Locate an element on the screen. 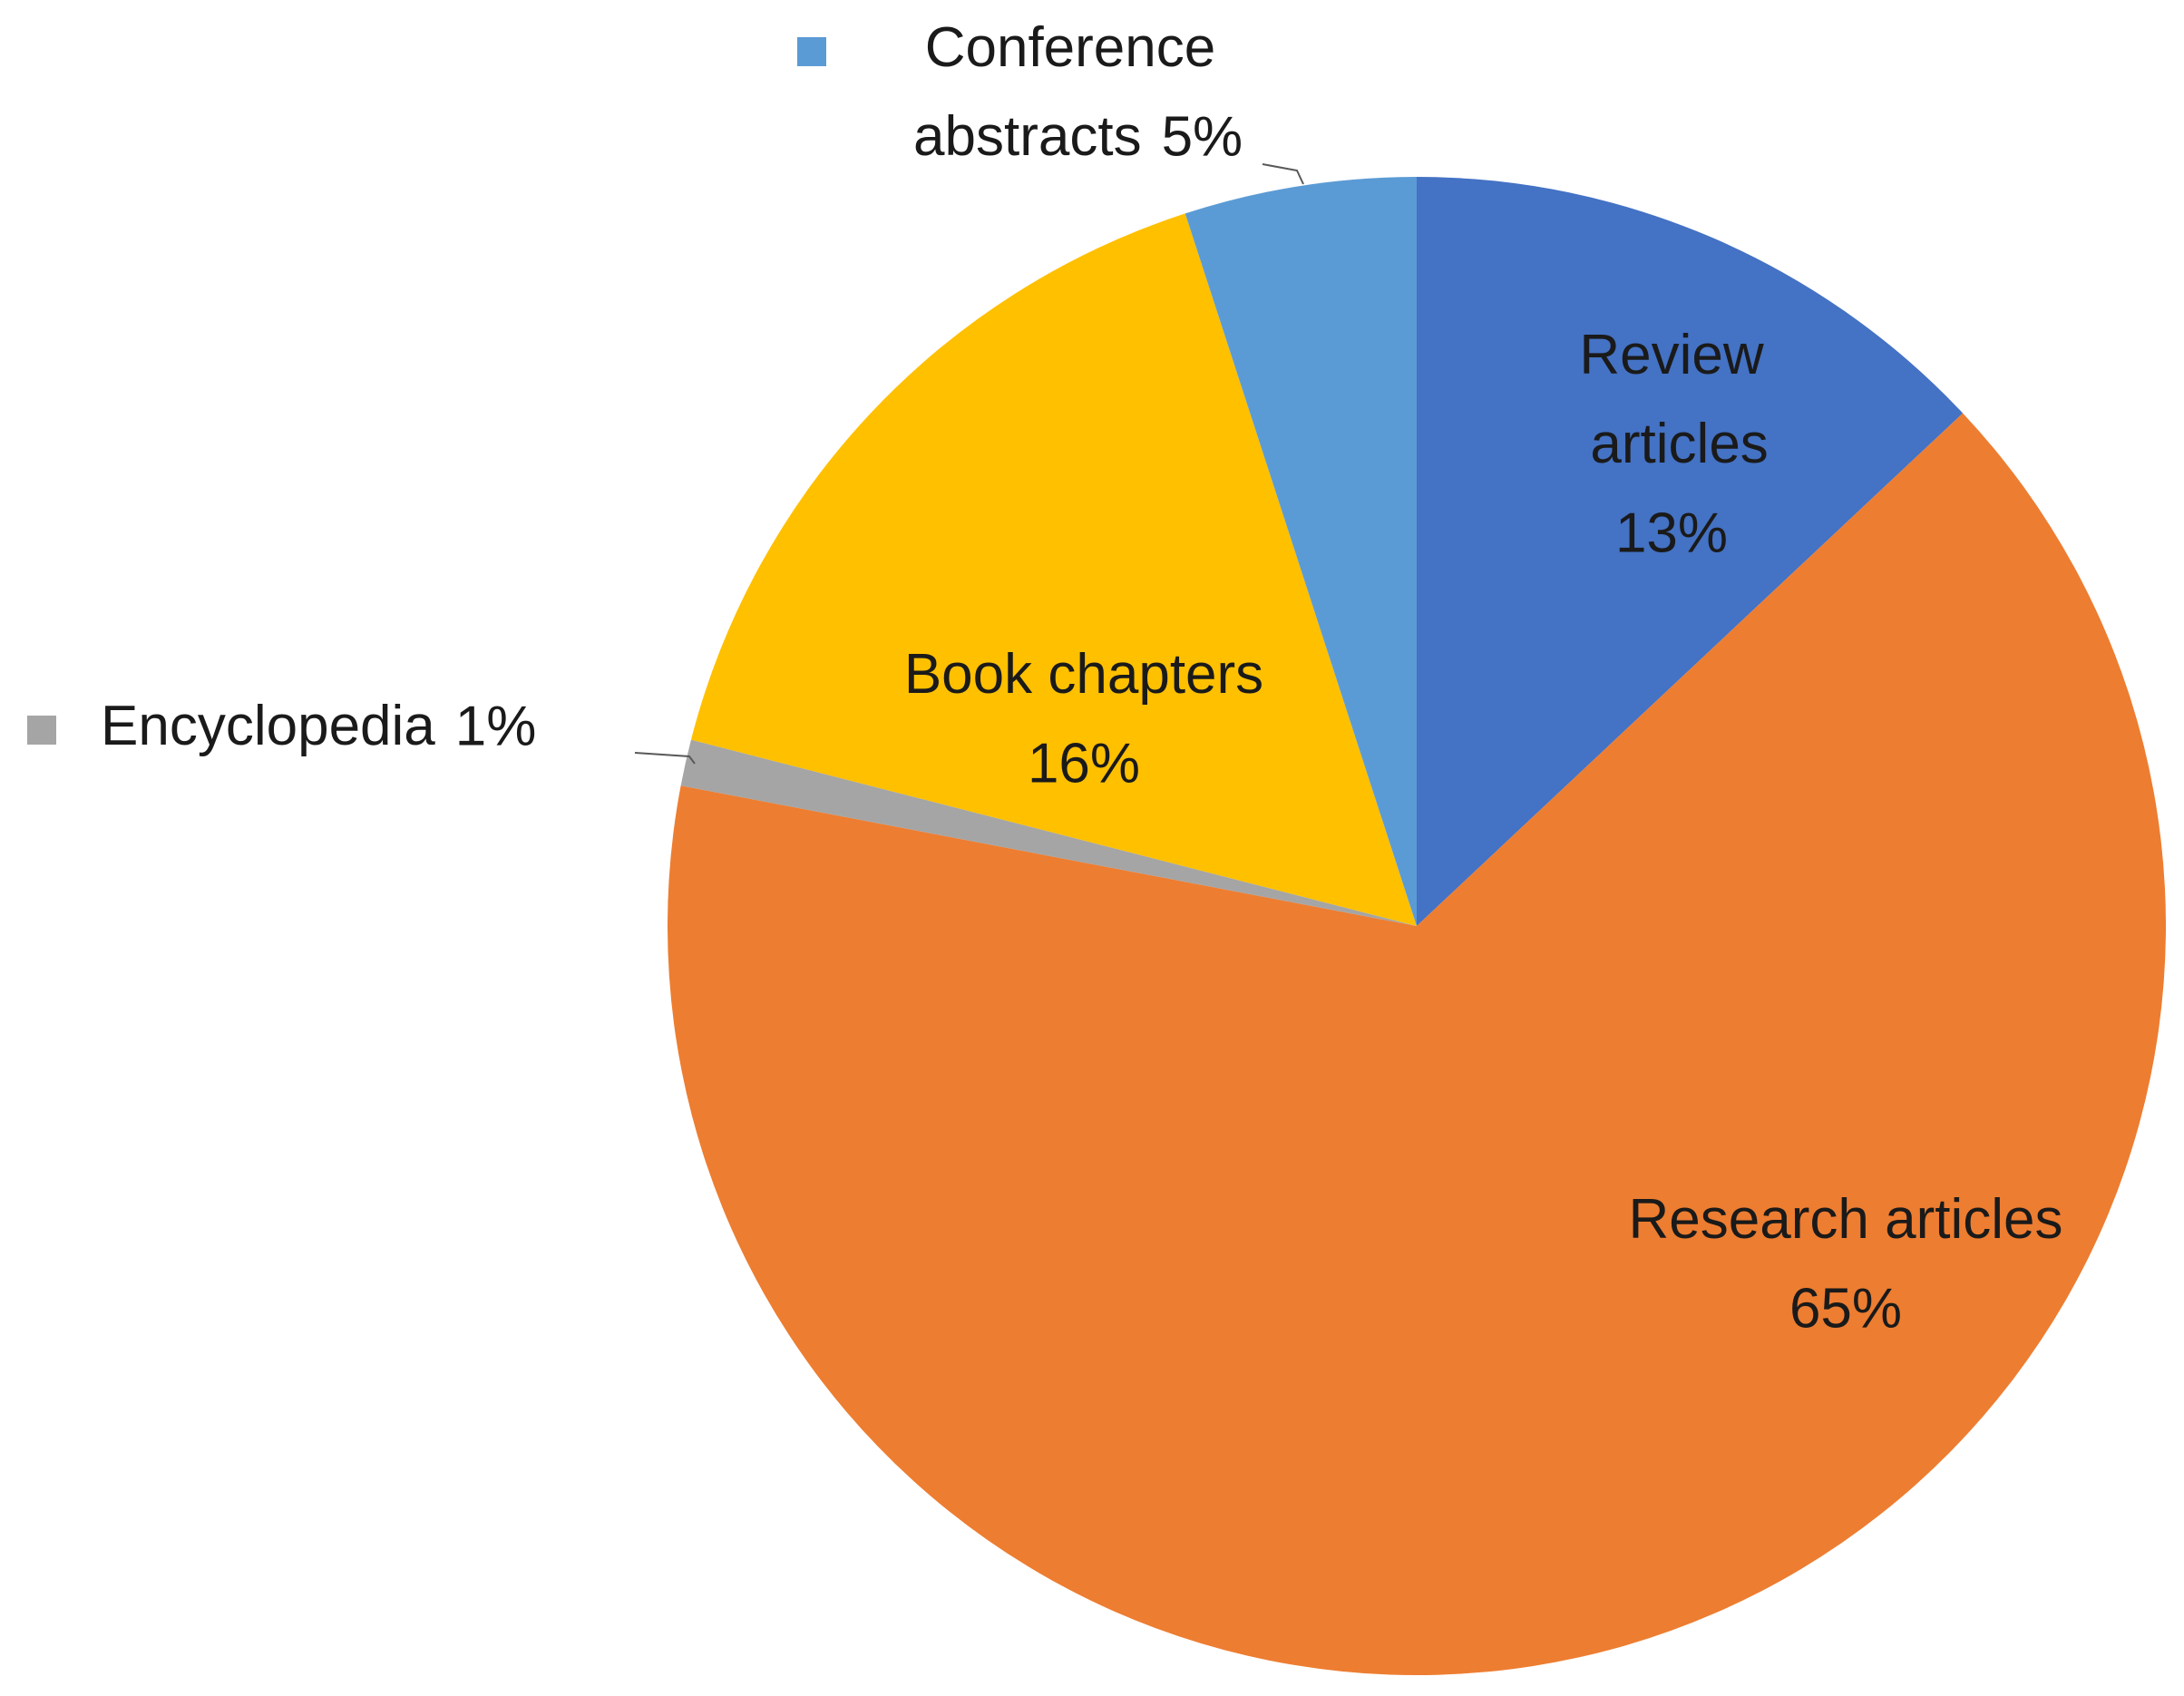 The image size is (2184, 1696). category-label: Encyclopedia is located at coordinates (268, 726).